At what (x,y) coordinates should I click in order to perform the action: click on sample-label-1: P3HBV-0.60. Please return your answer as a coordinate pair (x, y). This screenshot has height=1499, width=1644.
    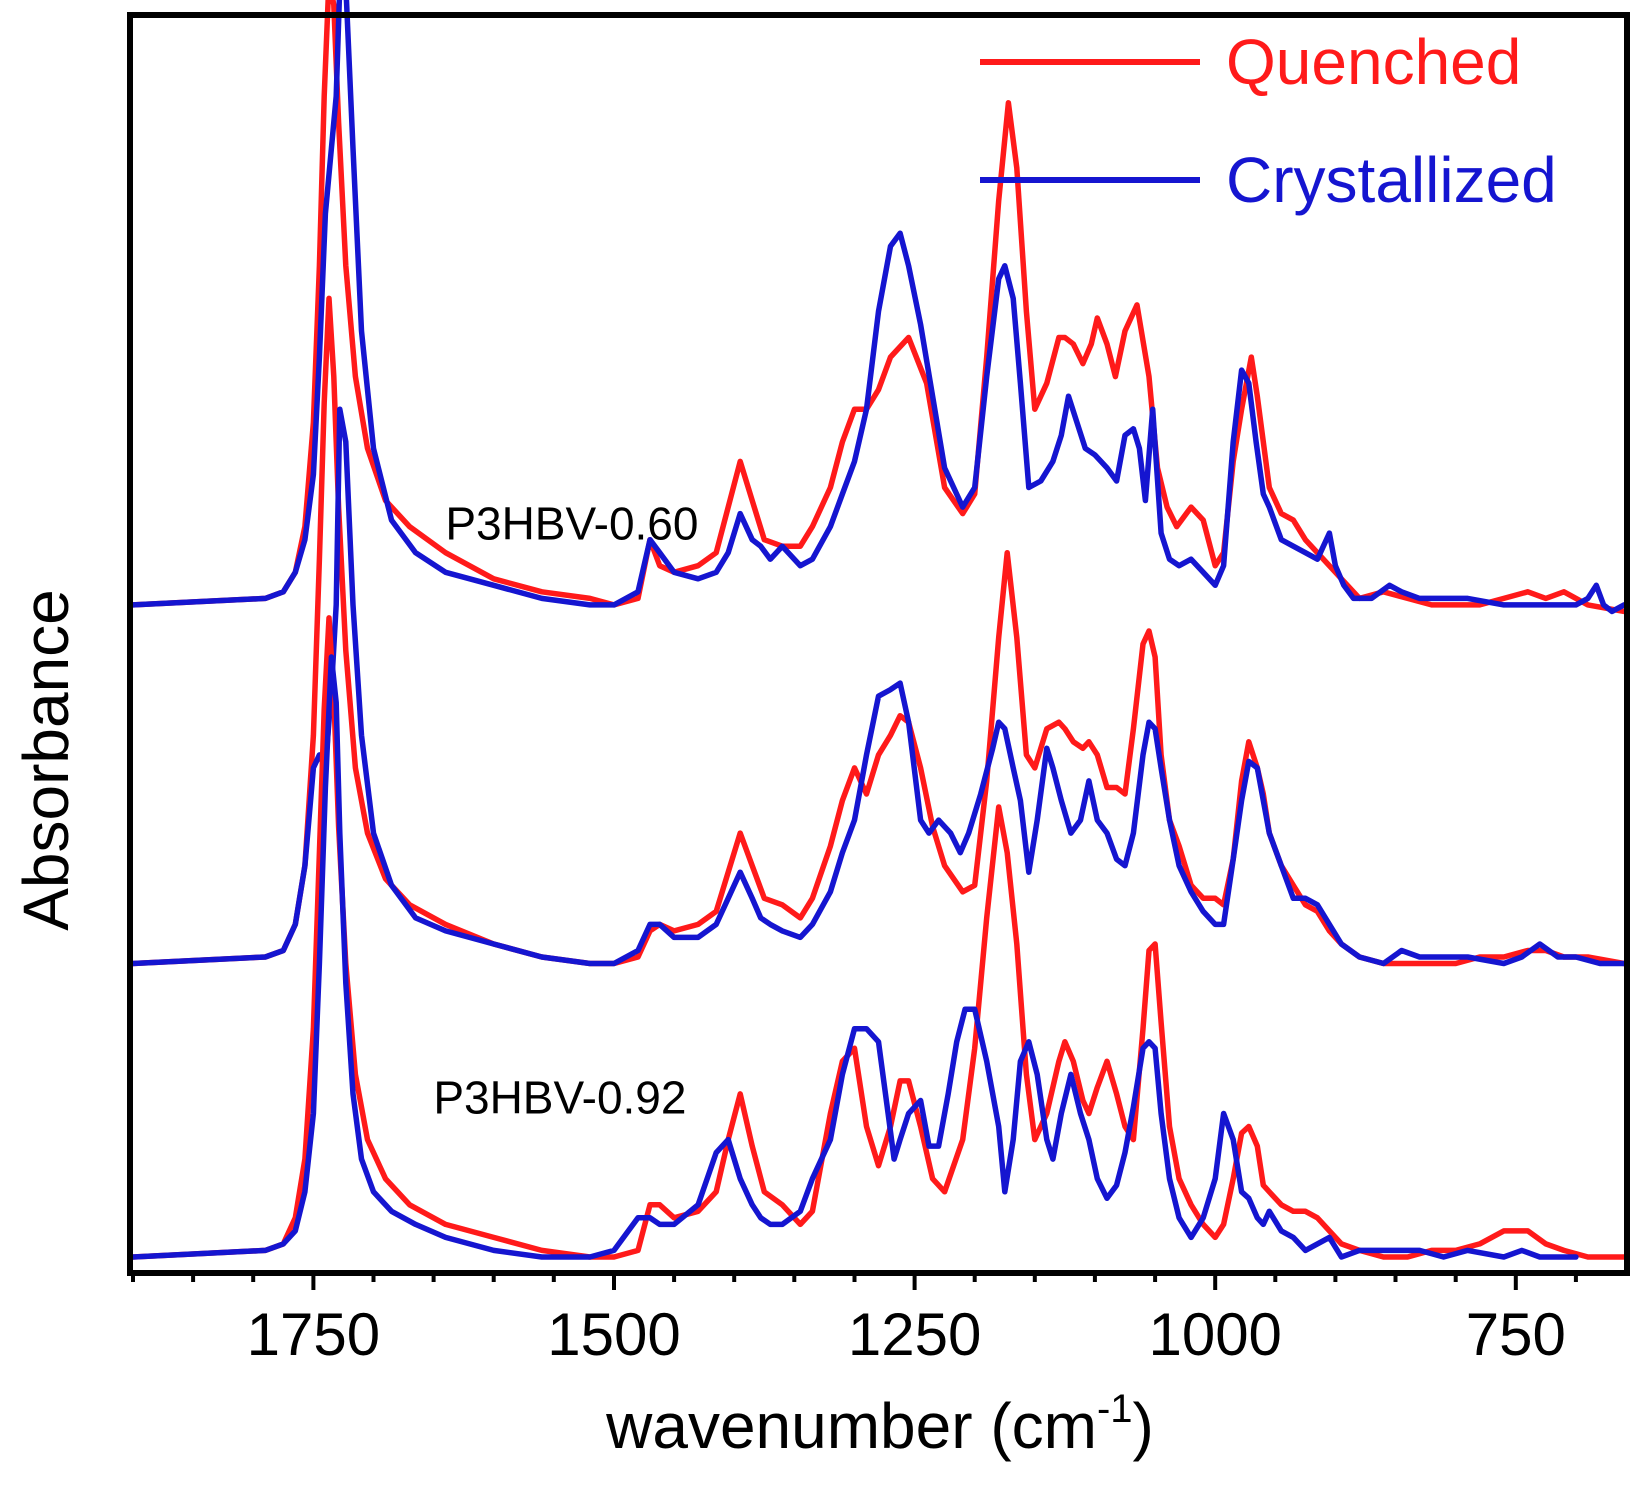
    Looking at the image, I should click on (571, 524).